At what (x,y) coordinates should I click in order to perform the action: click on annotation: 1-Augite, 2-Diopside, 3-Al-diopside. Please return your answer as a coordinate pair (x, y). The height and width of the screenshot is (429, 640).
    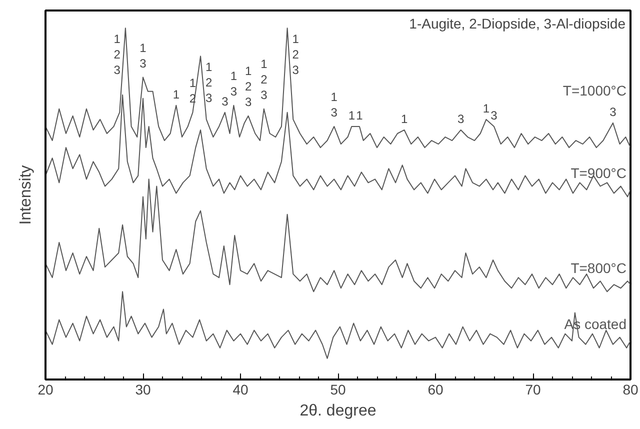
    Looking at the image, I should click on (517, 24).